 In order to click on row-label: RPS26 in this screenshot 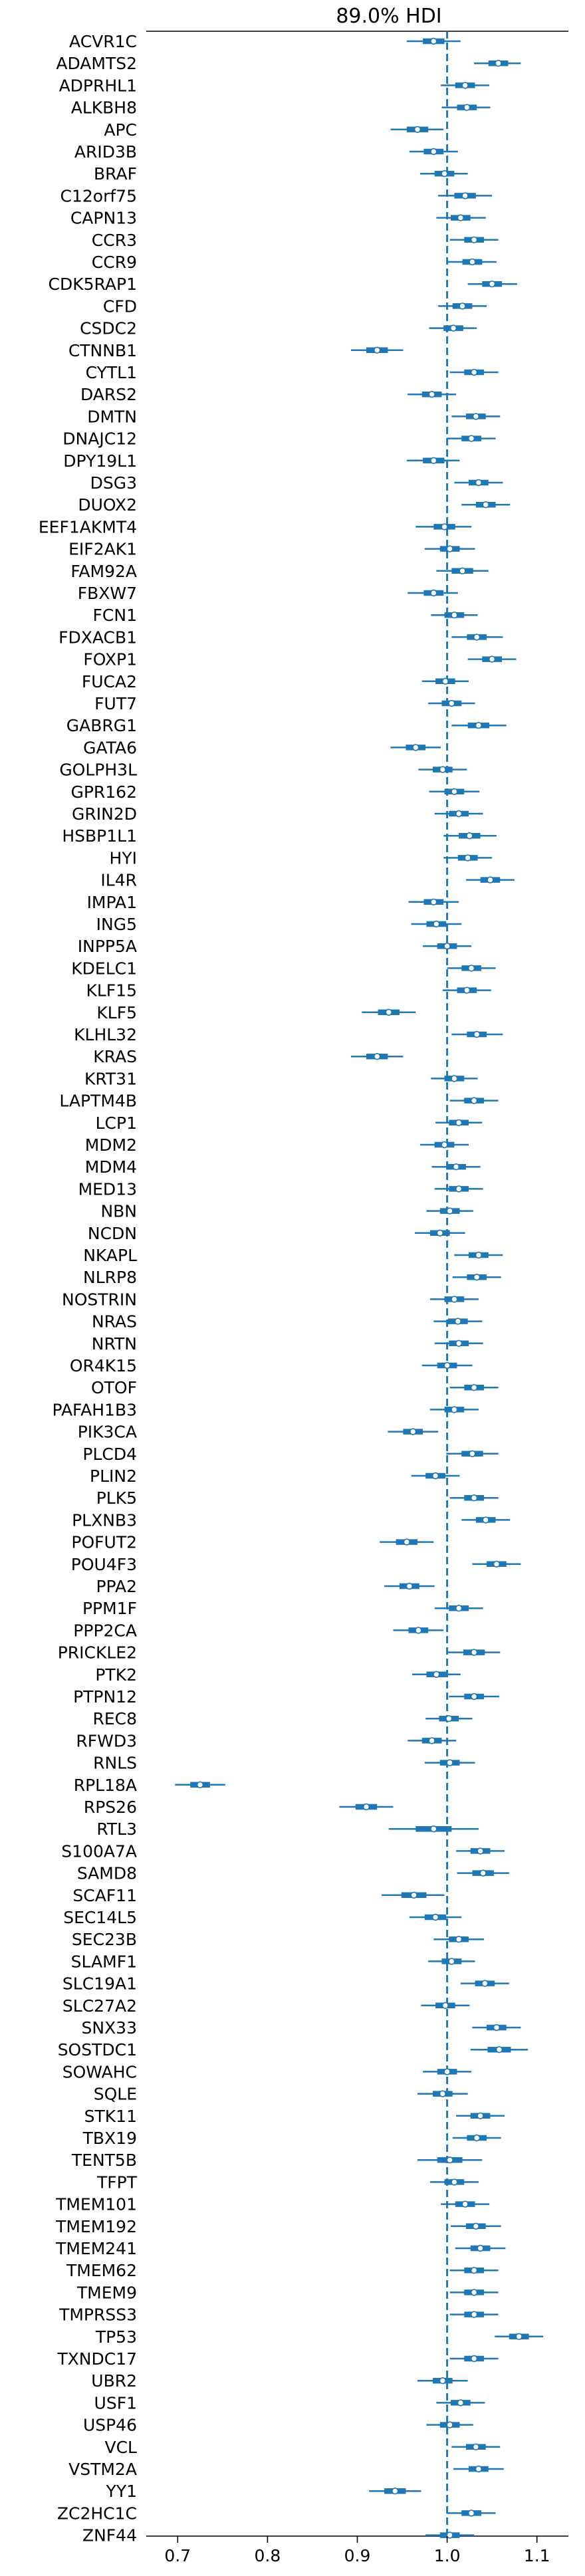, I will do `click(111, 1807)`.